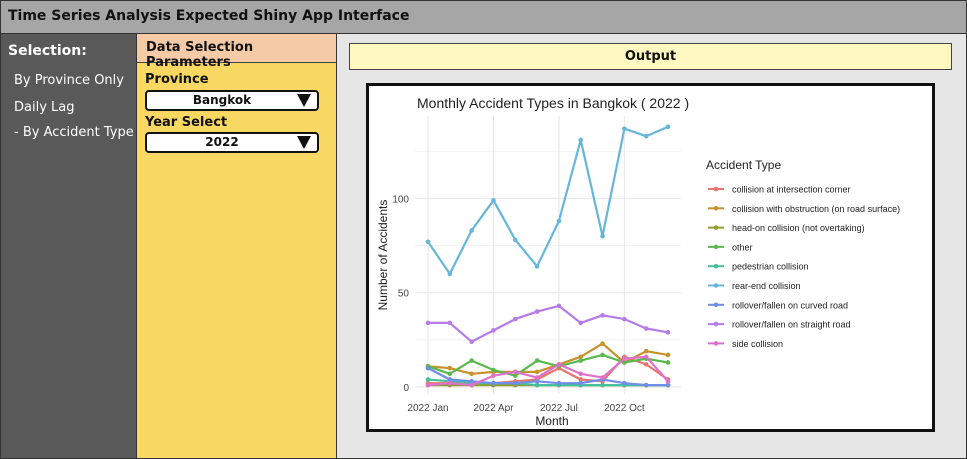 The image size is (967, 459). Describe the element at coordinates (770, 267) in the screenshot. I see `legend-label: pedestrian collision` at that location.